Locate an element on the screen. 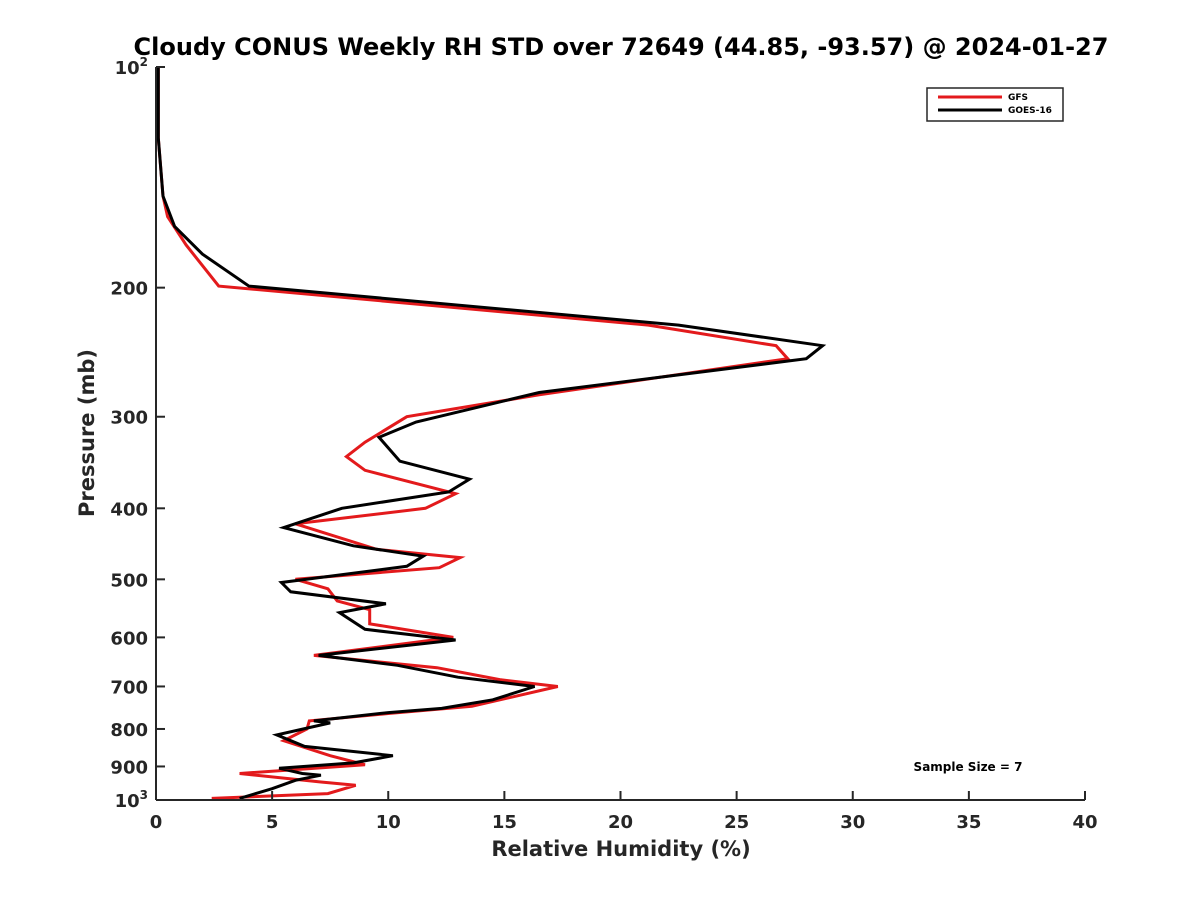 The image size is (1200, 900). y-tick-label: 400 is located at coordinates (129, 509).